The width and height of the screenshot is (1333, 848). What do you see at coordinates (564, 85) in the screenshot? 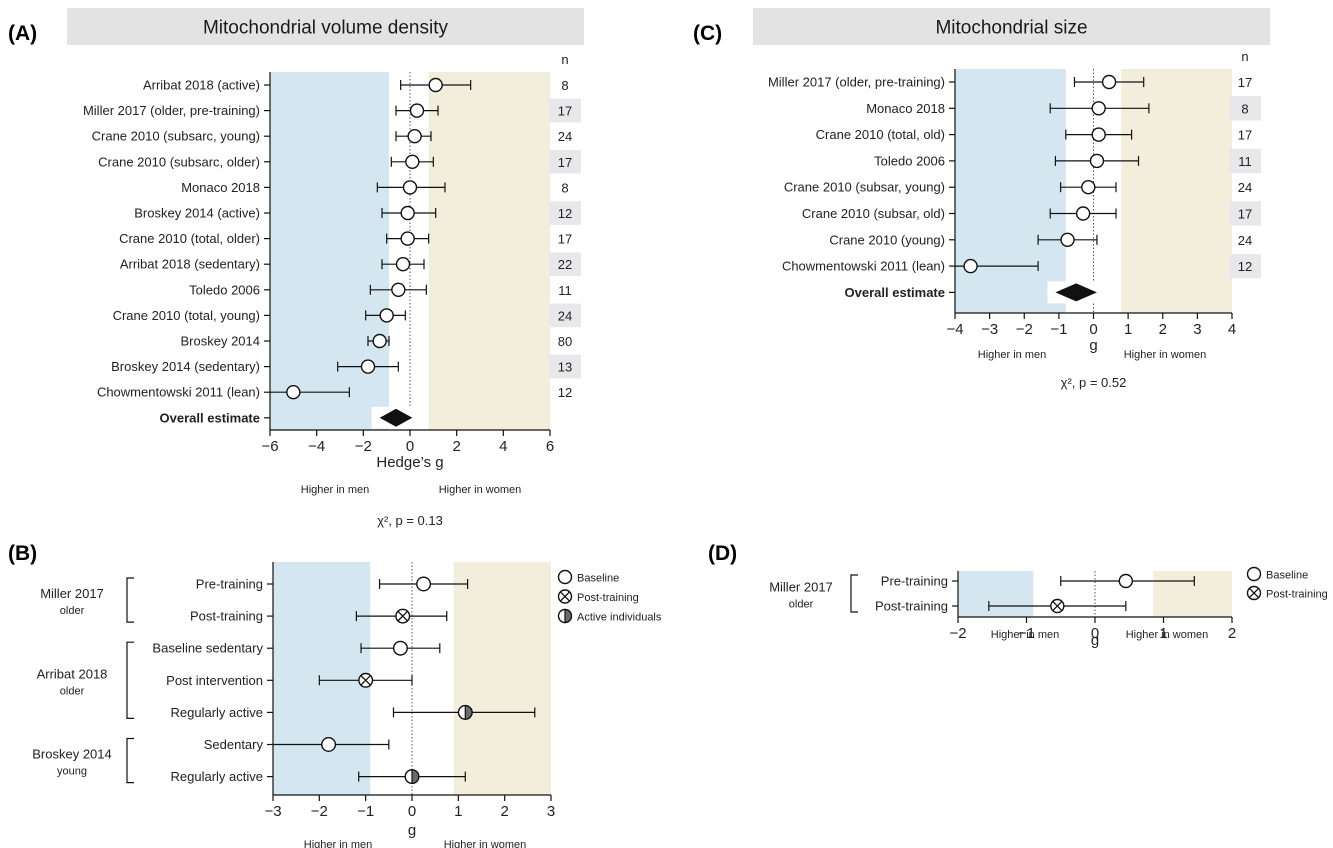
I see `n-value: 8` at bounding box center [564, 85].